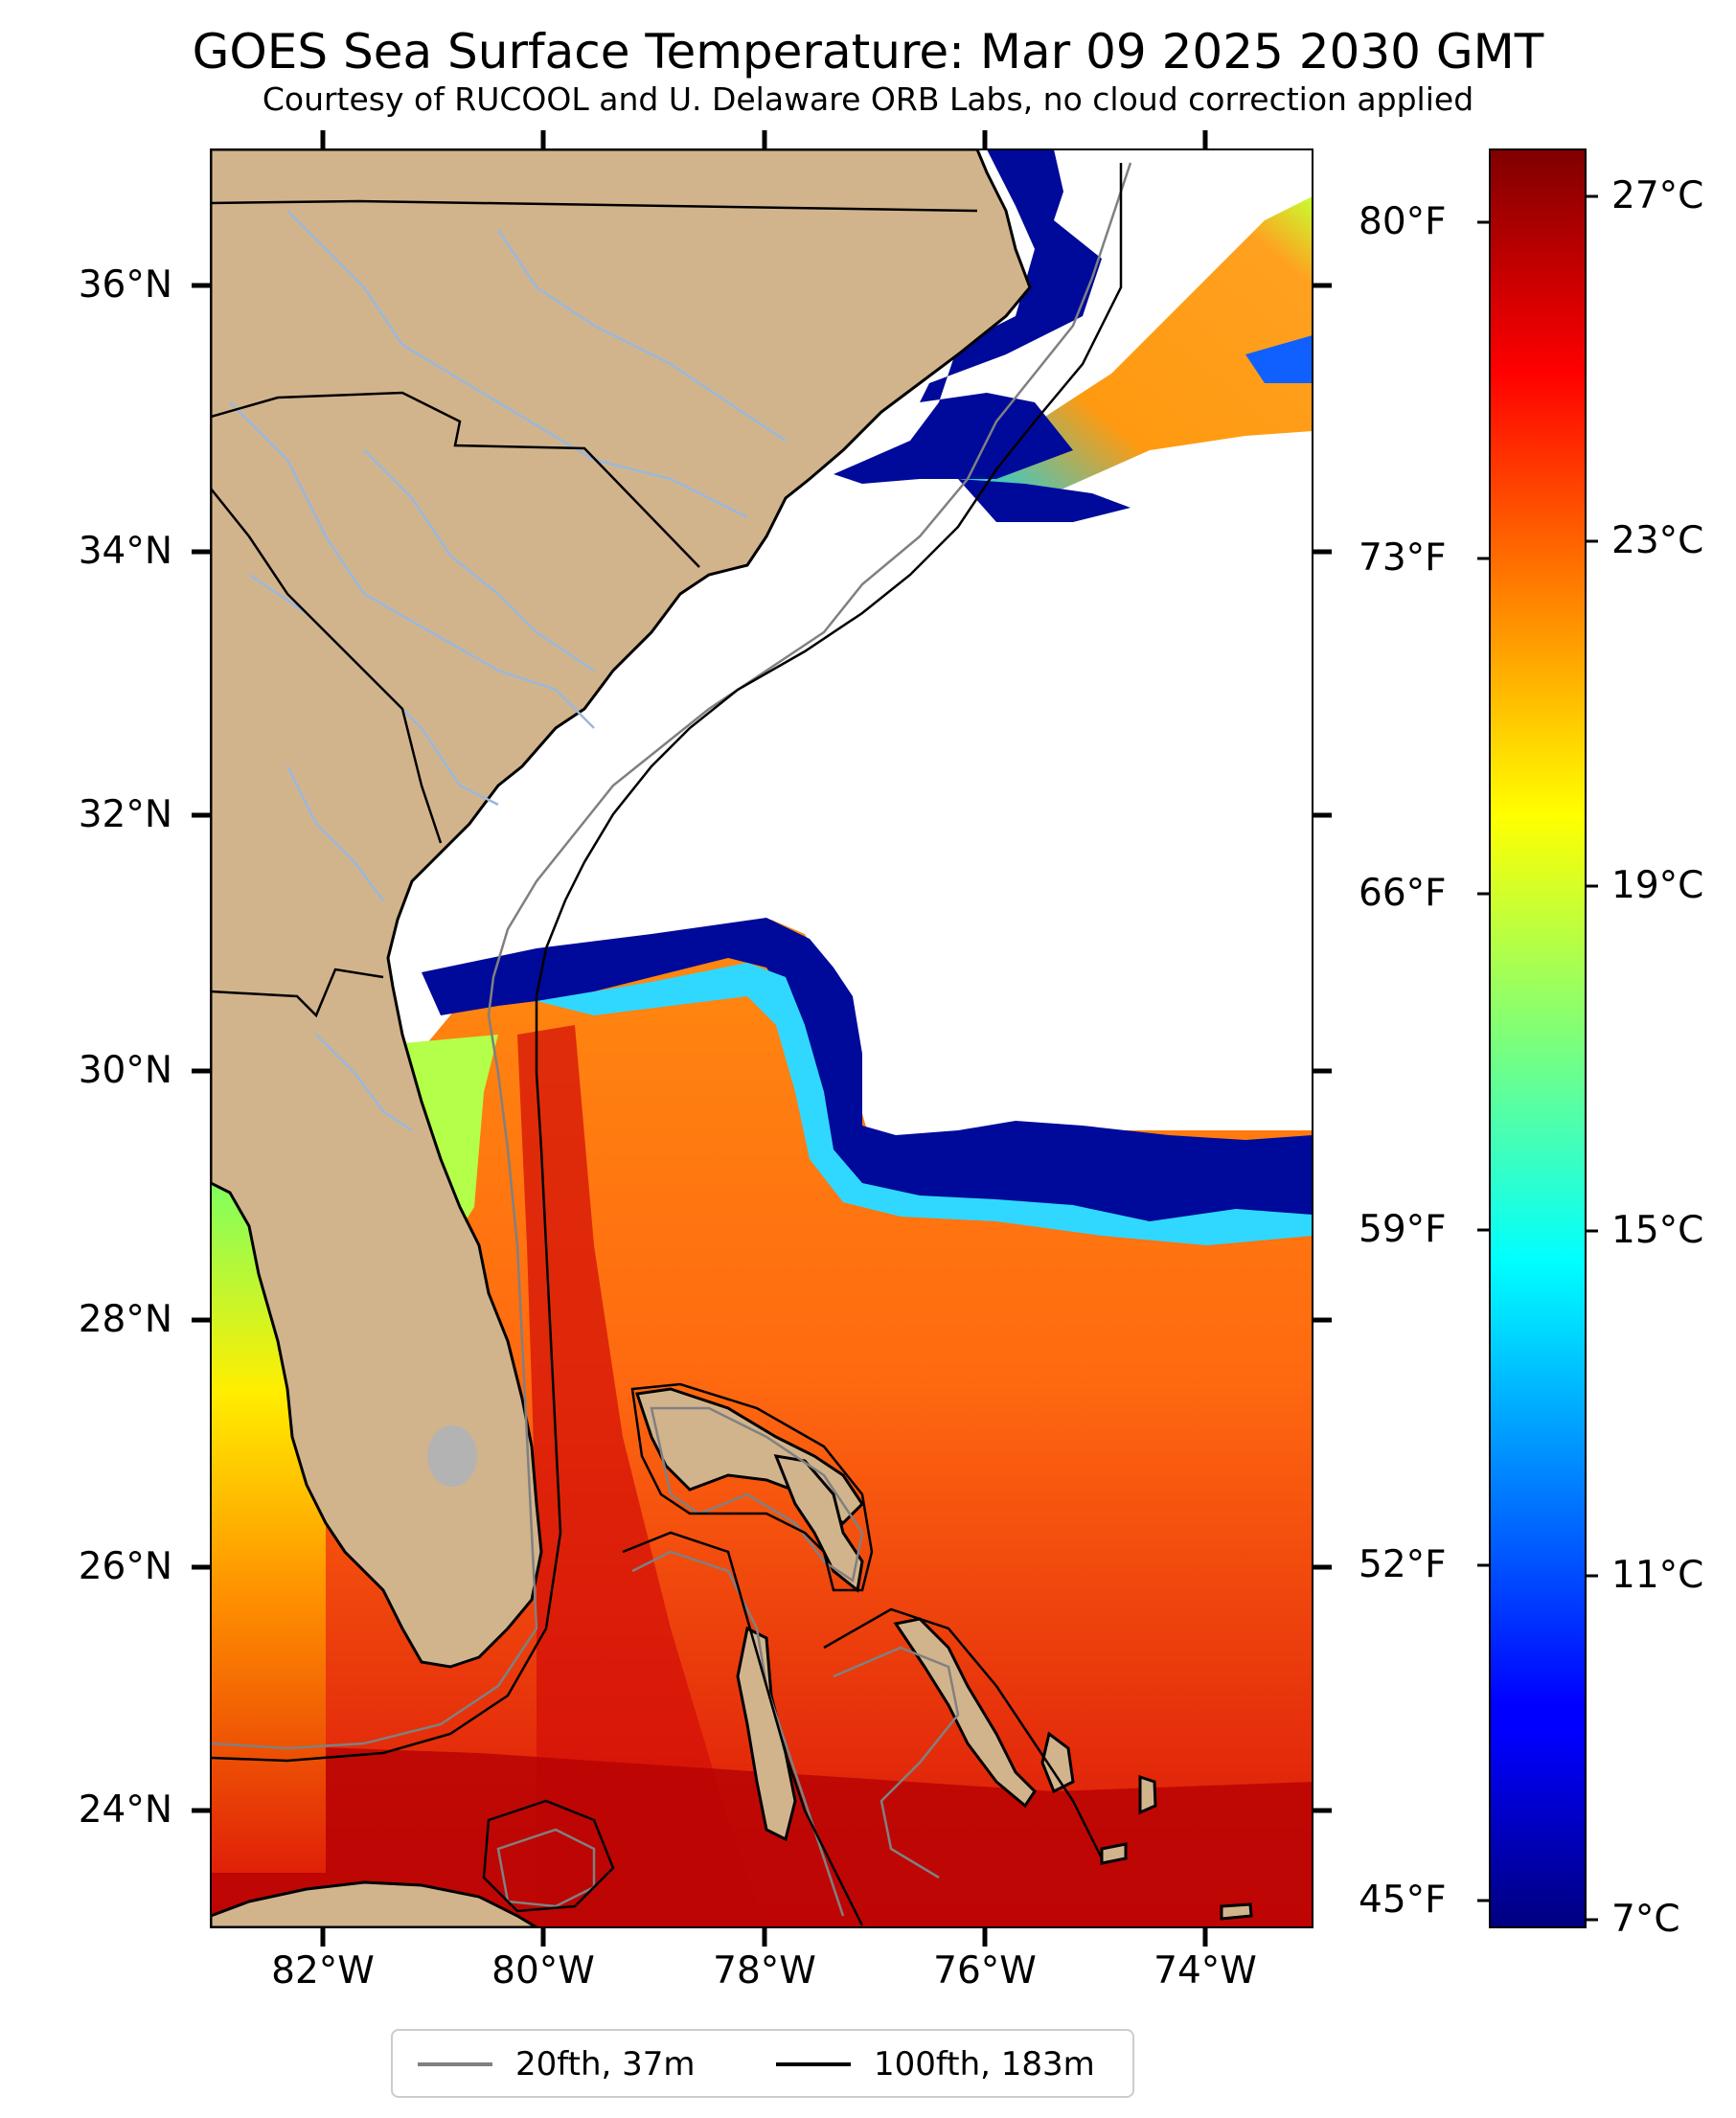 This screenshot has width=1736, height=2118. I want to click on colorbar-label-11c: 11°C, so click(1658, 1575).